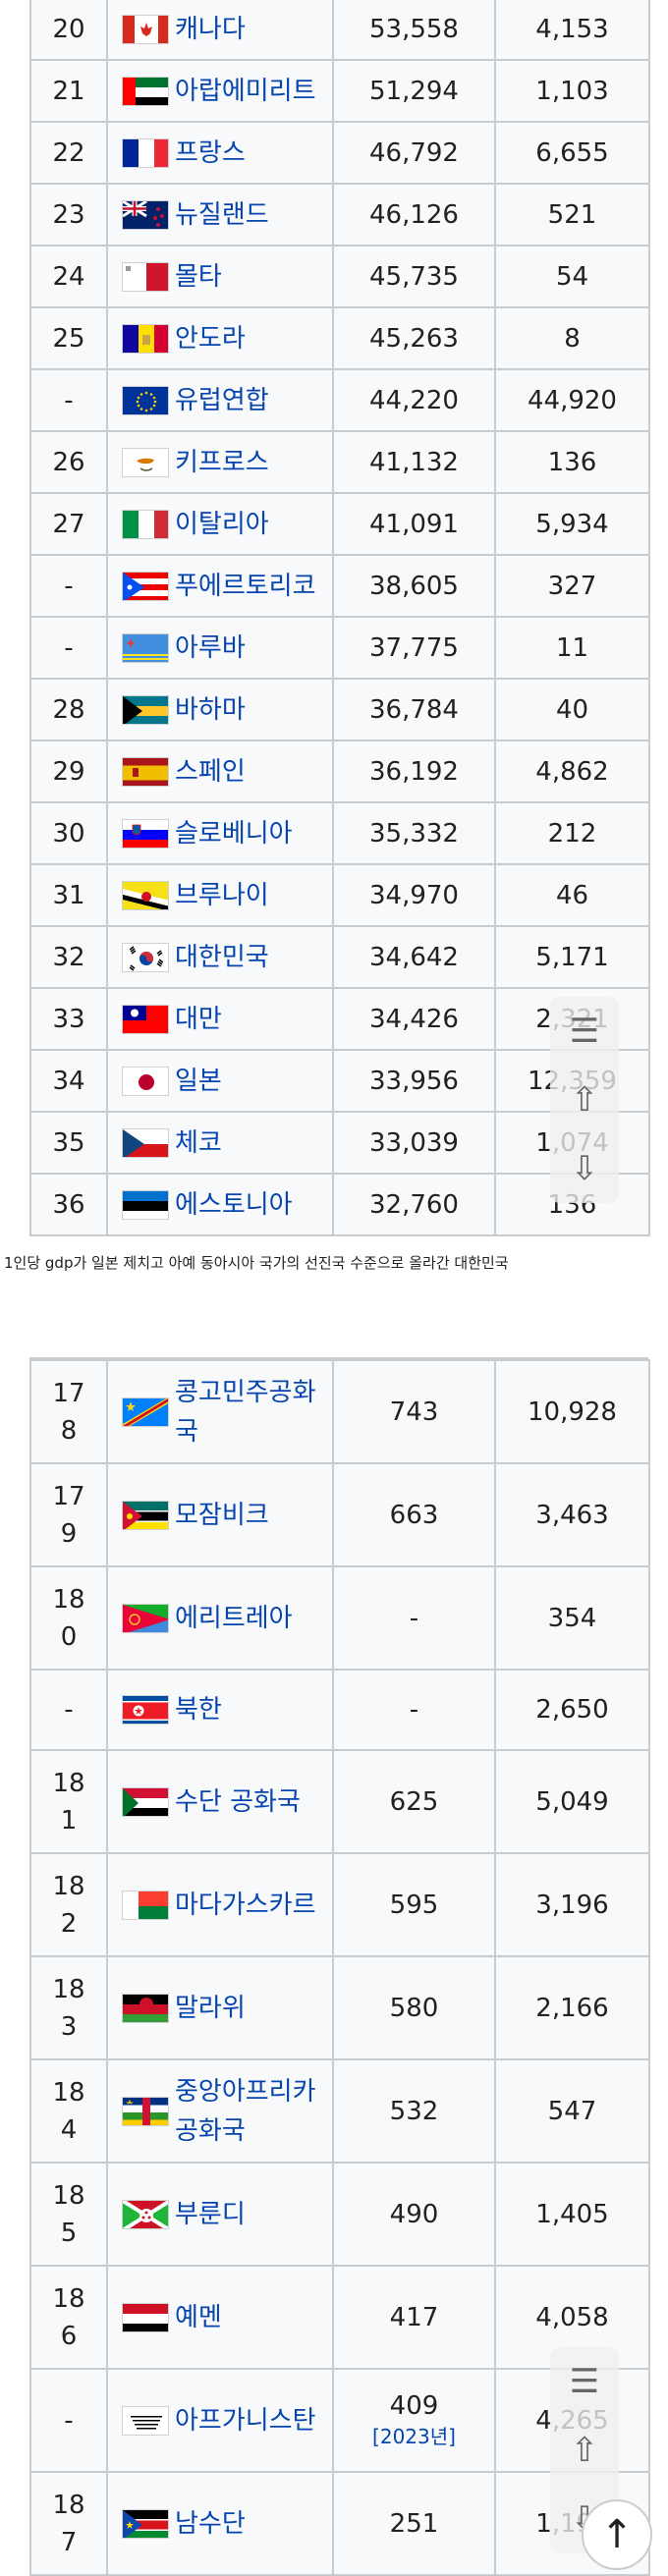 This screenshot has height=2576, width=668. I want to click on gdp-cell: 46,126, so click(414, 215).